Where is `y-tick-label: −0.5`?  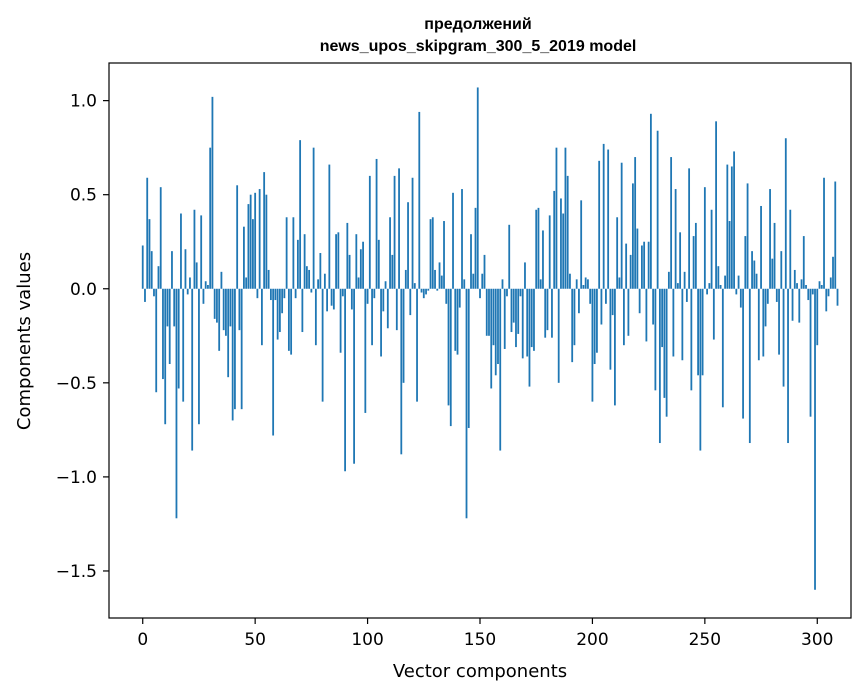
y-tick-label: −0.5 is located at coordinates (76, 384).